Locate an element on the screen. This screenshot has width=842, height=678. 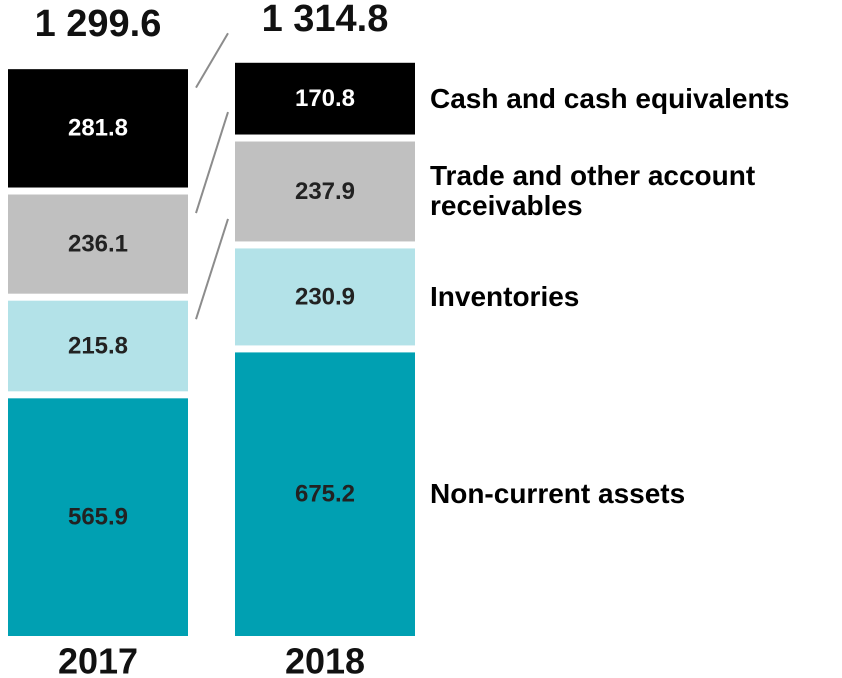
value-label: 230.9 is located at coordinates (325, 296).